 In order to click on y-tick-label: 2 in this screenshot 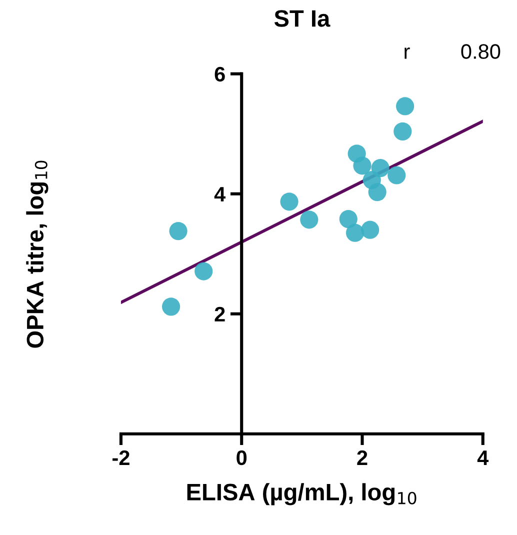, I will do `click(219, 314)`.